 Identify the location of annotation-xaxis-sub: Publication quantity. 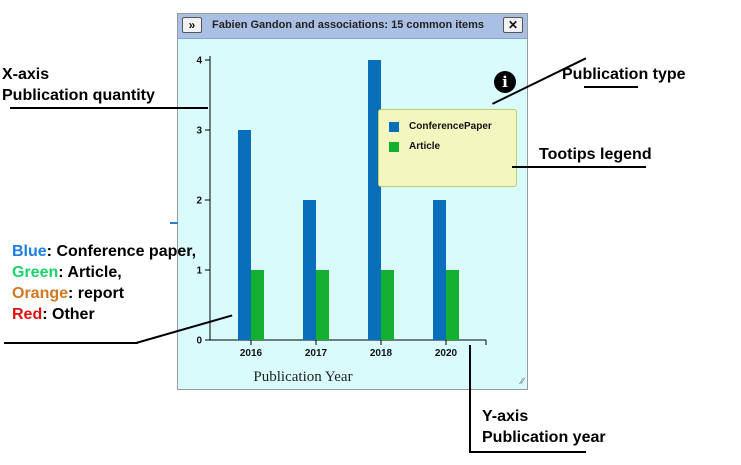
(78, 95).